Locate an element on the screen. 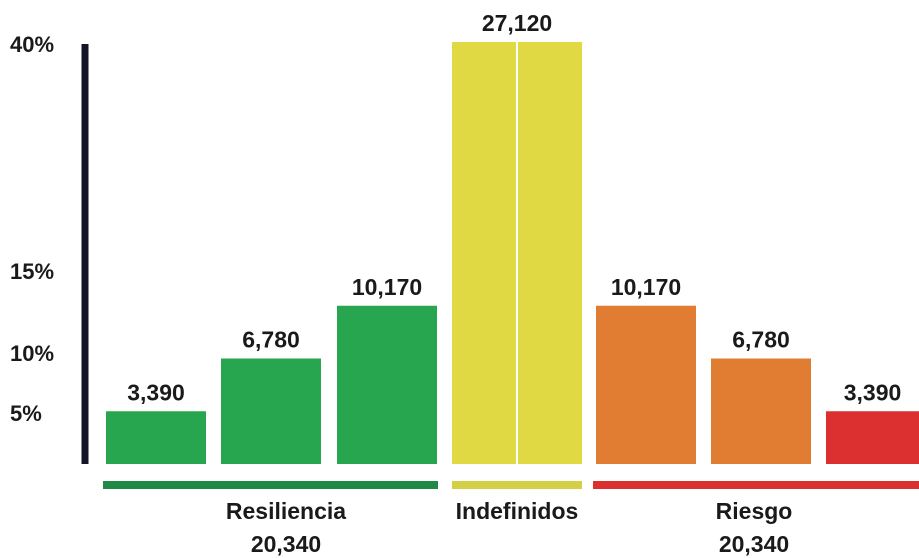 The image size is (919, 558). y-tick-label: 10% is located at coordinates (32, 353).